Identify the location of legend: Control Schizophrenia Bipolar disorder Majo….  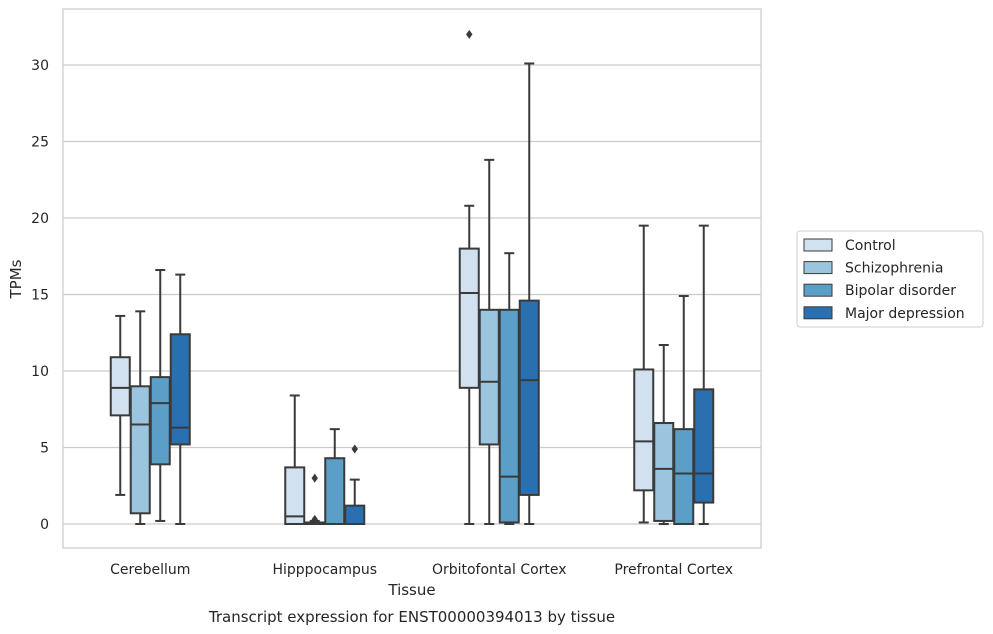
(890, 279).